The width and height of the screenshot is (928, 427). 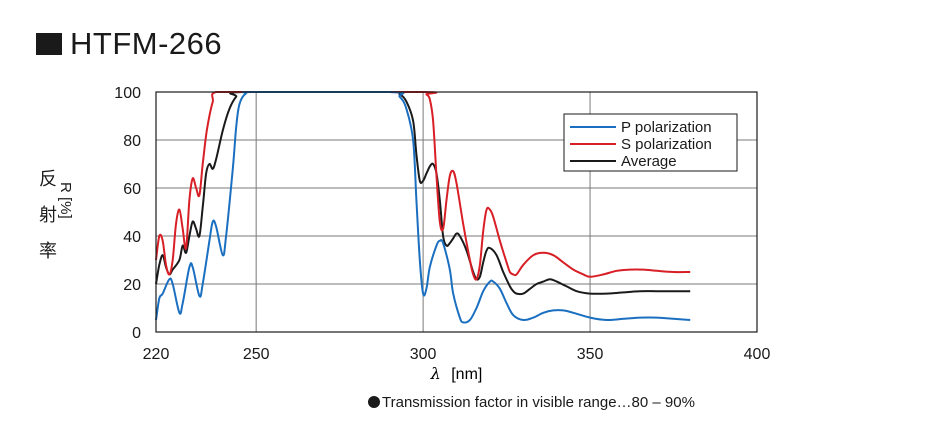 I want to click on y-tick-label: 40, so click(x=132, y=237).